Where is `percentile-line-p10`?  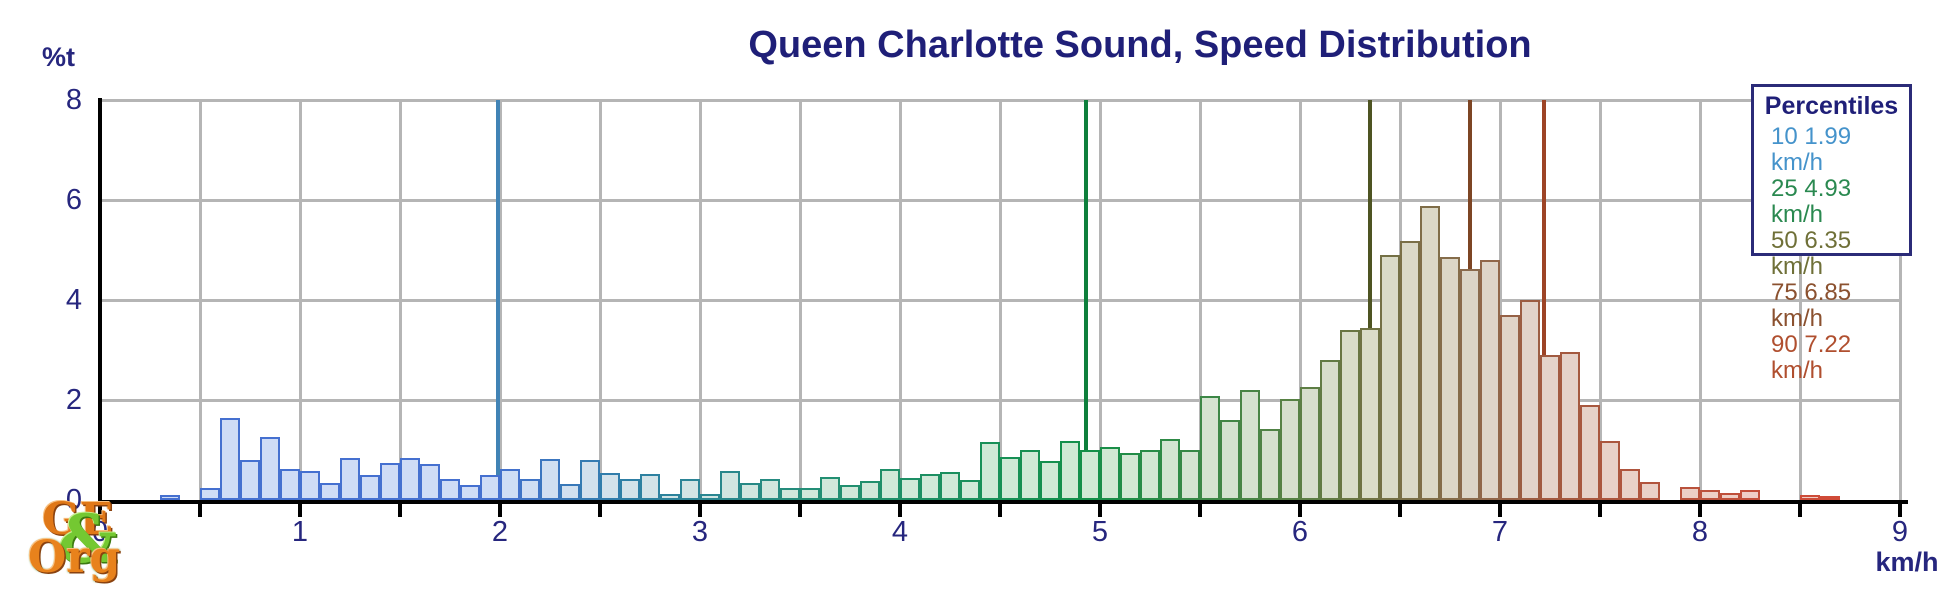 percentile-line-p10 is located at coordinates (498, 300).